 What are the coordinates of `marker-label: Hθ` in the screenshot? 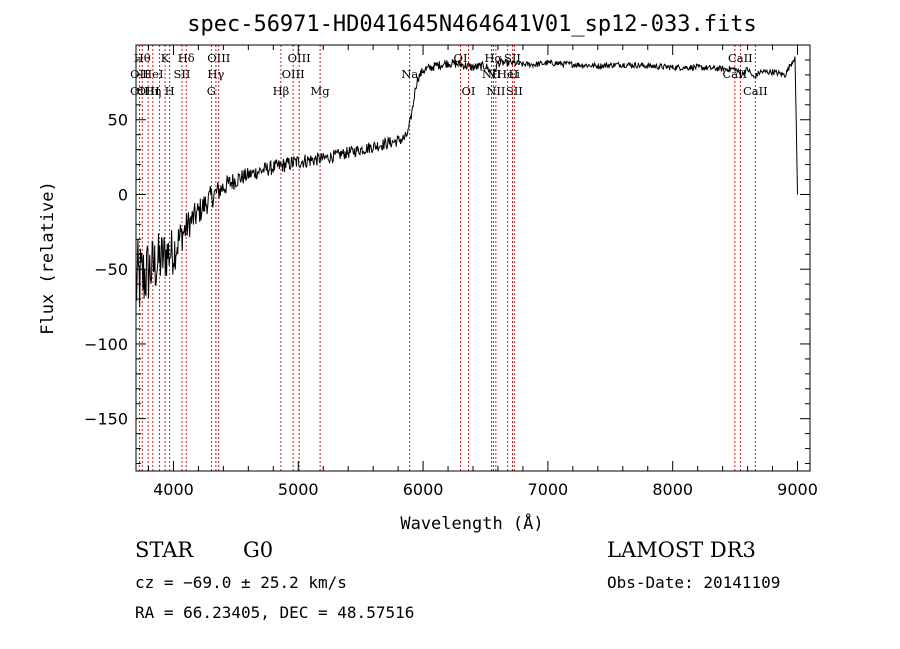 It's located at (142, 58).